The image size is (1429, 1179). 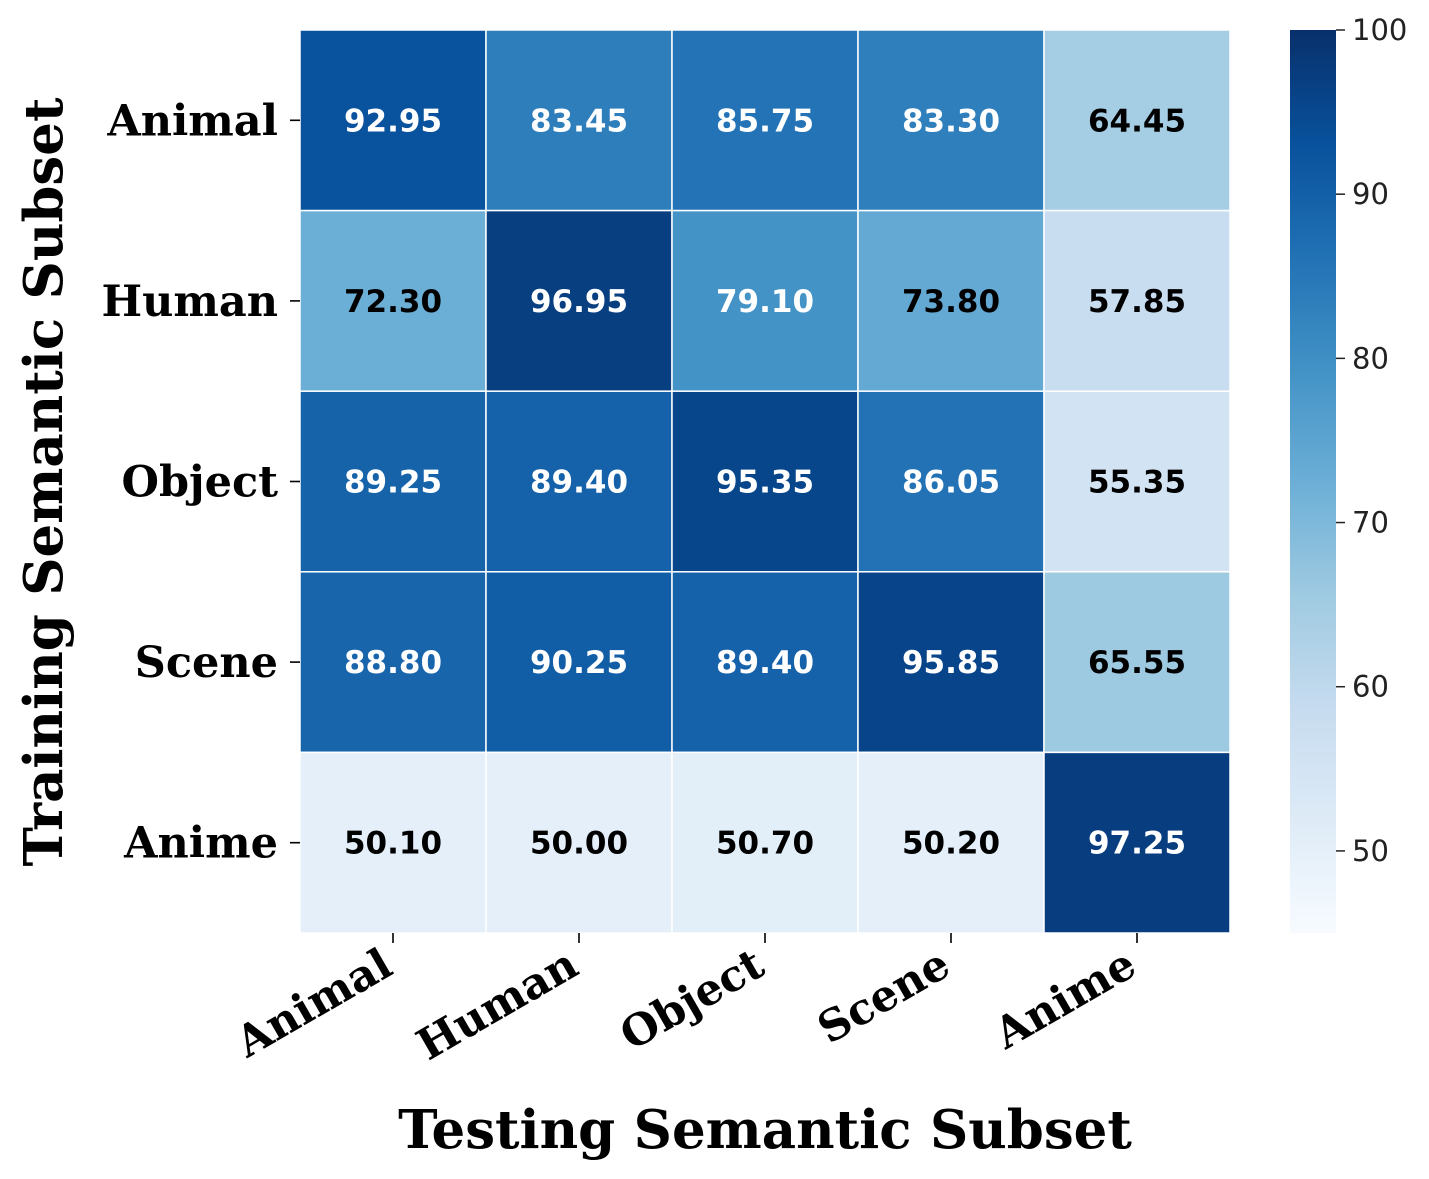 I want to click on colorbar-tick-label: 80, so click(x=1370, y=358).